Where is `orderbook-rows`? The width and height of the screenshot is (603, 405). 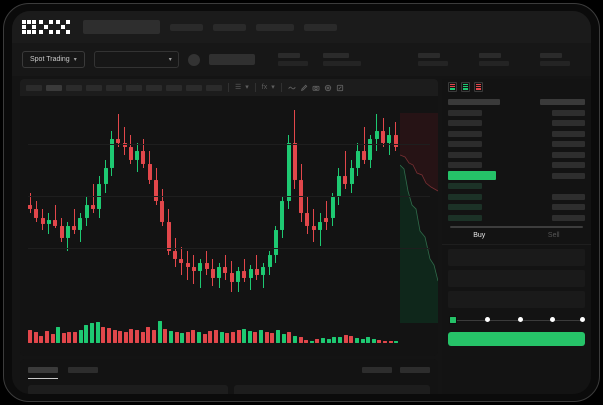 orderbook-rows is located at coordinates (516, 158).